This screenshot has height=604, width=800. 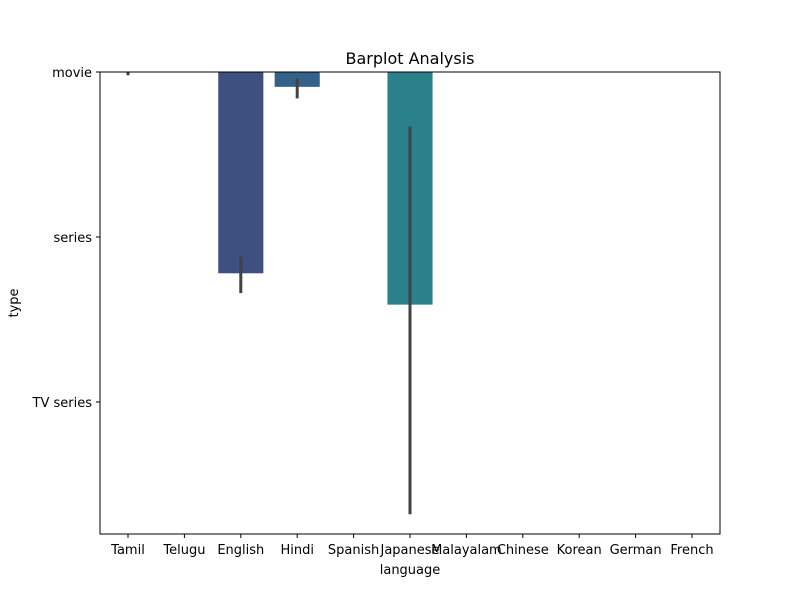 I want to click on y-tick-label: TV series, so click(x=62, y=403).